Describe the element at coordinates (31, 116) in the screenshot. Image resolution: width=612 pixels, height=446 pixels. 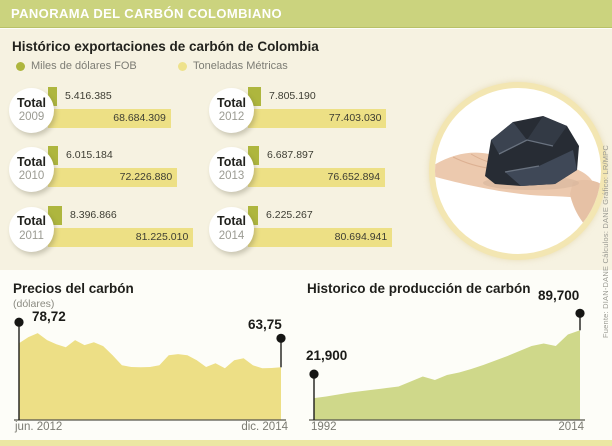
I see `year-label: 2009` at that location.